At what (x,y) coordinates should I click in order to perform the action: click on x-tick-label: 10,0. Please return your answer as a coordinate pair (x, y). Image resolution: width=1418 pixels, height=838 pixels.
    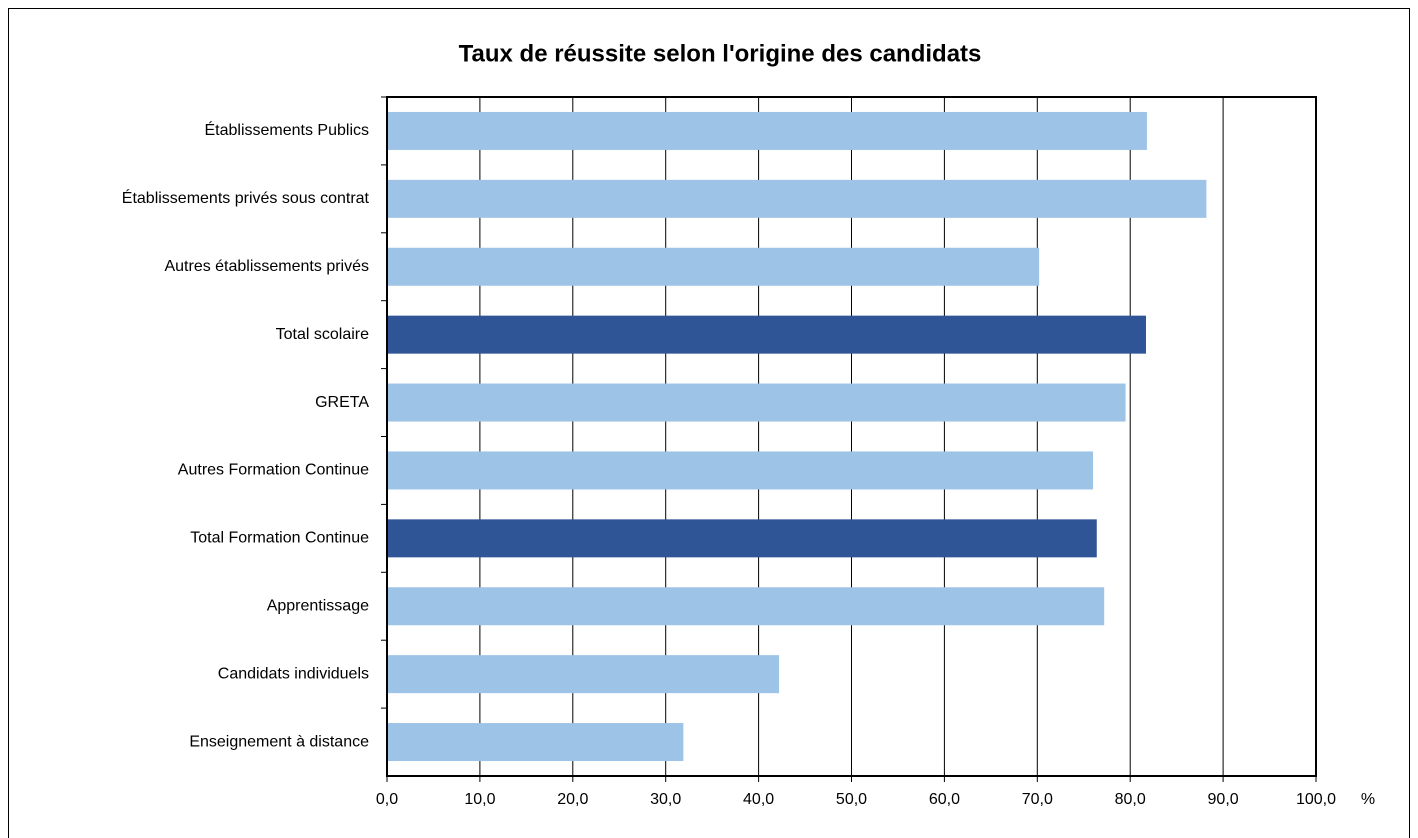
    Looking at the image, I should click on (479, 799).